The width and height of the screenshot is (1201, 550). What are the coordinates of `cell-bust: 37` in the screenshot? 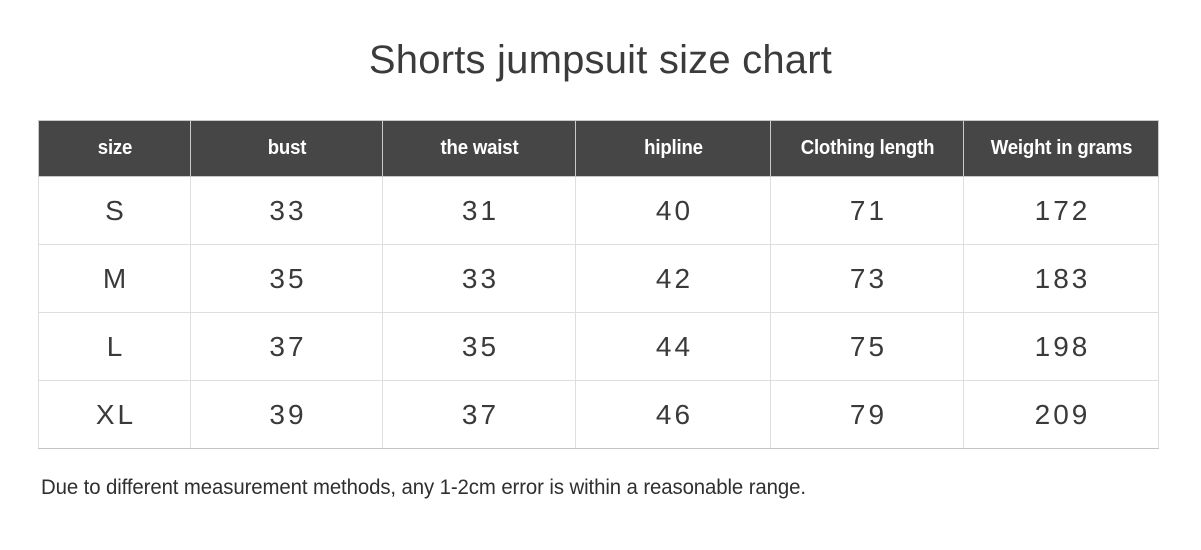 It's located at (286, 346).